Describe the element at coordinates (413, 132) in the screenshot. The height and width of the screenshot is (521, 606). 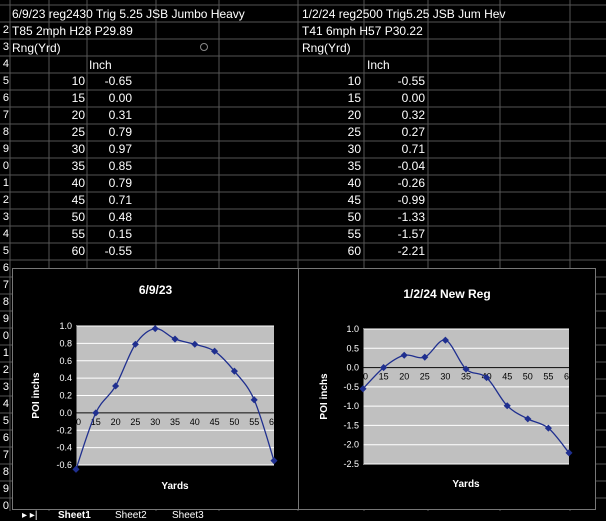
I see `inch-cell: 0.27` at that location.